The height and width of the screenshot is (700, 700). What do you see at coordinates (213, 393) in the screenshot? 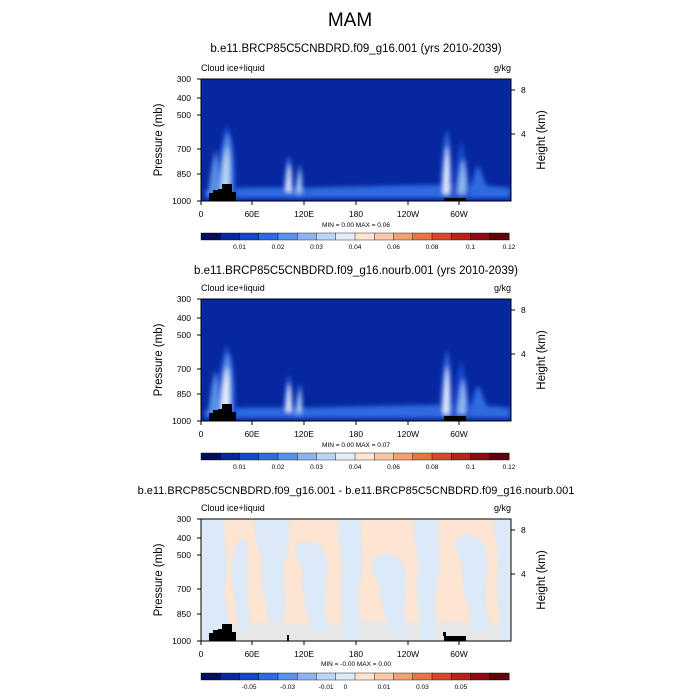
I see `panel-2-plume-20e` at bounding box center [213, 393].